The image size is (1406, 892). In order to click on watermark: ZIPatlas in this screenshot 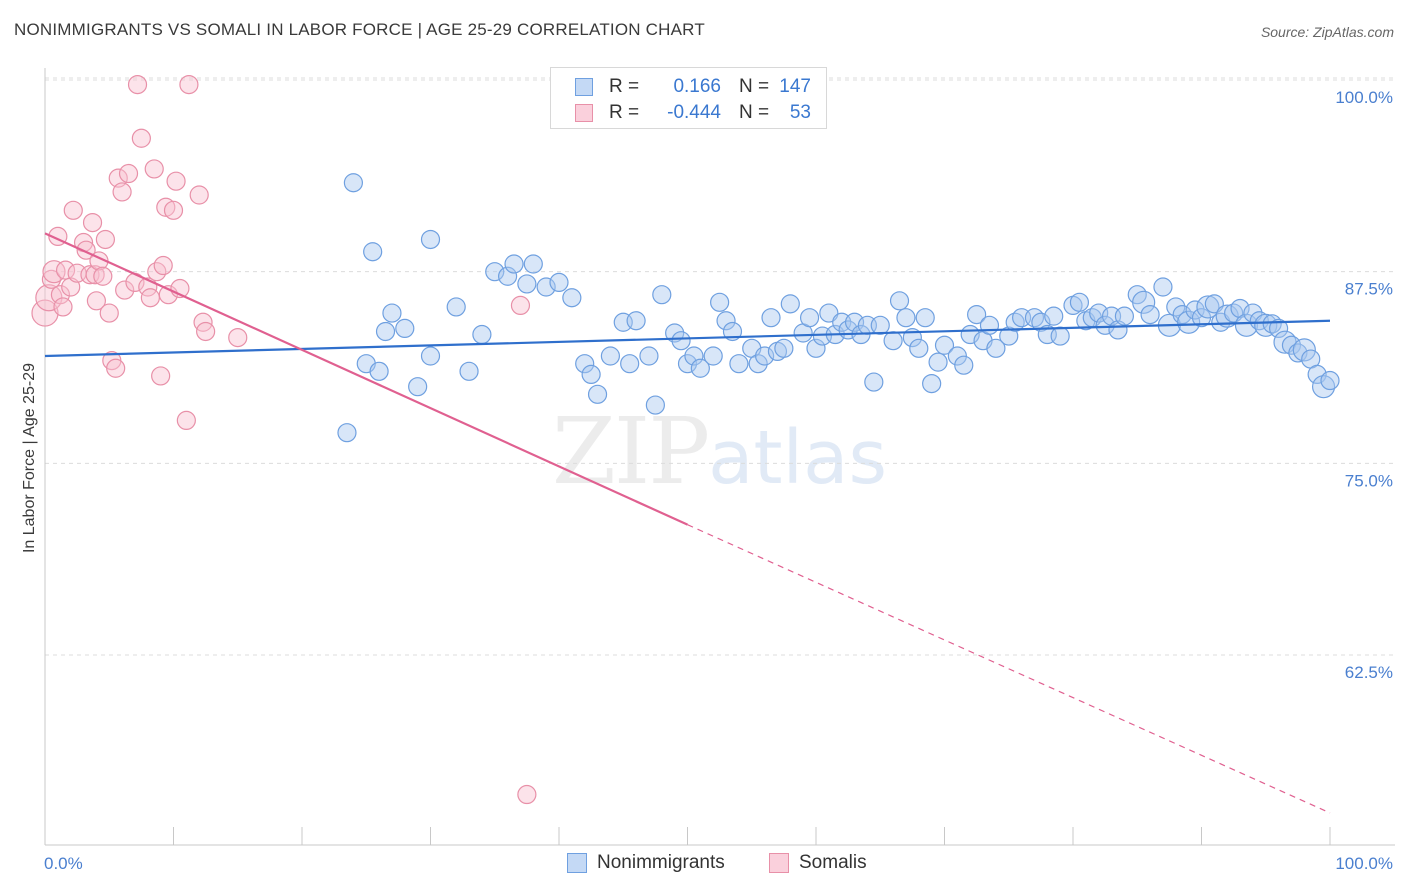, I will do `click(719, 451)`.